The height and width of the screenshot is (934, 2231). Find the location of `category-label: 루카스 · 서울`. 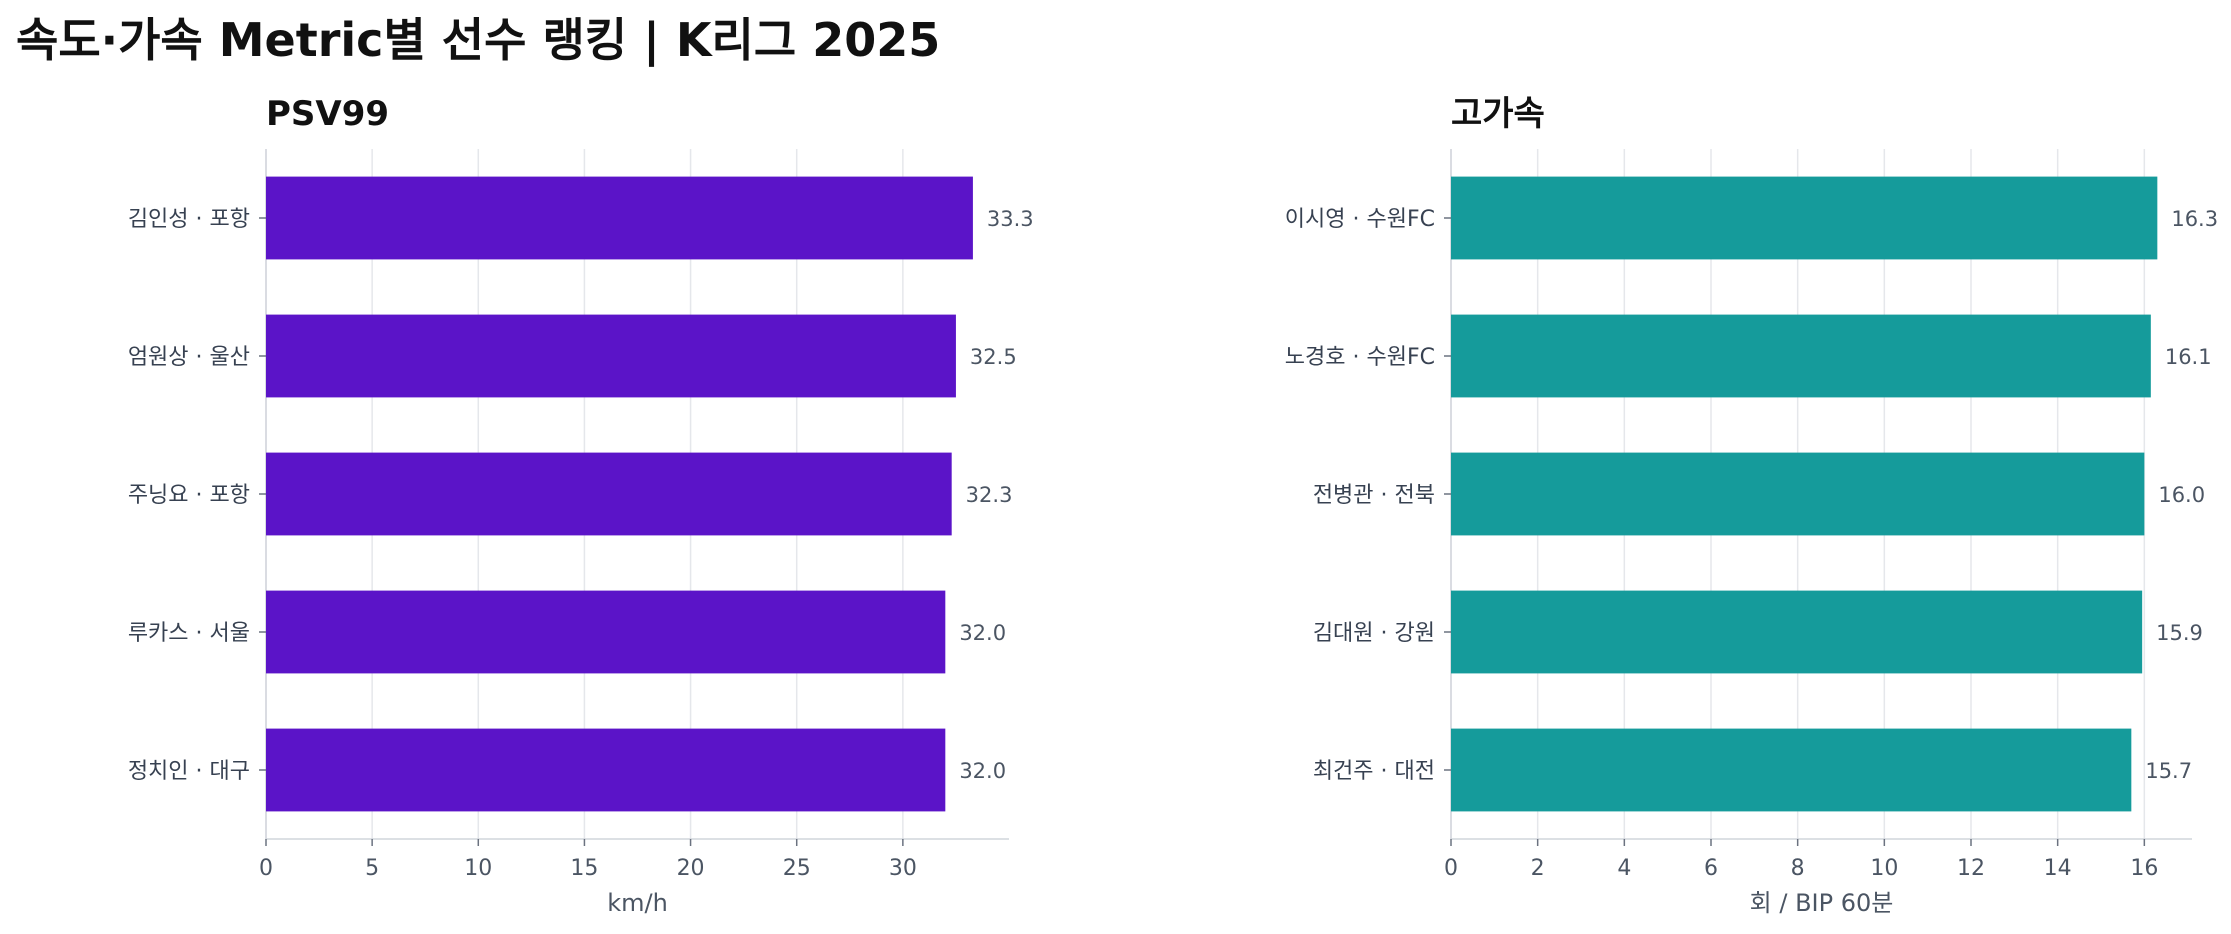

category-label: 루카스 · 서울 is located at coordinates (189, 633).